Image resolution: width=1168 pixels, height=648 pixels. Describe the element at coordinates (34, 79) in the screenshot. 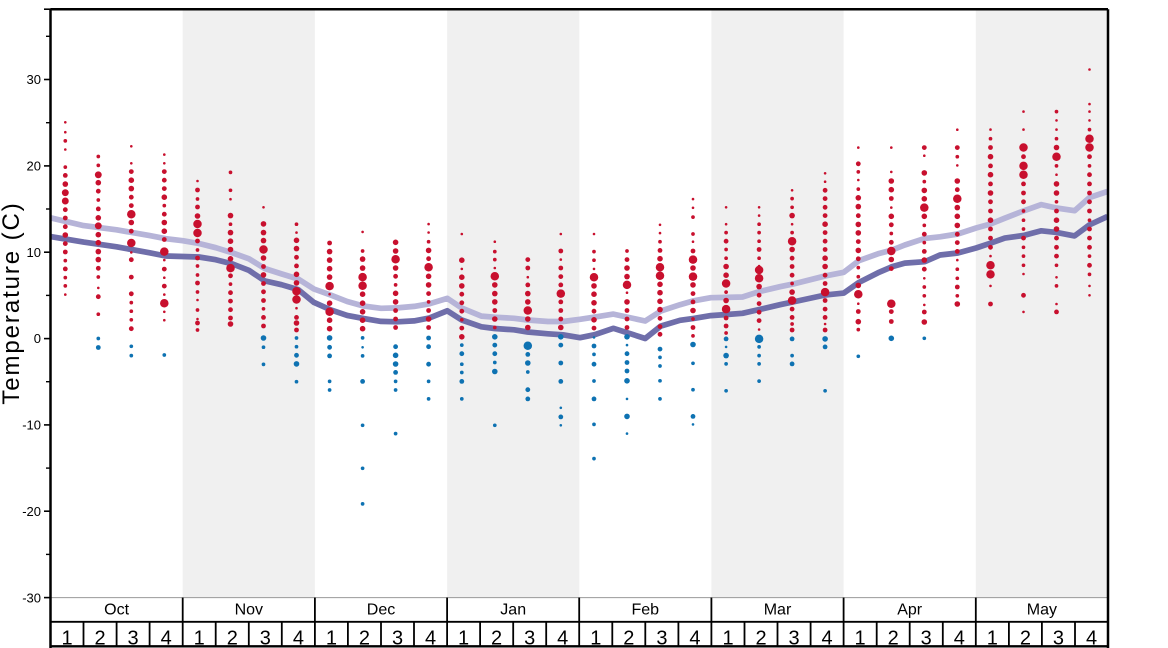

I see `svg-text: 30` at that location.